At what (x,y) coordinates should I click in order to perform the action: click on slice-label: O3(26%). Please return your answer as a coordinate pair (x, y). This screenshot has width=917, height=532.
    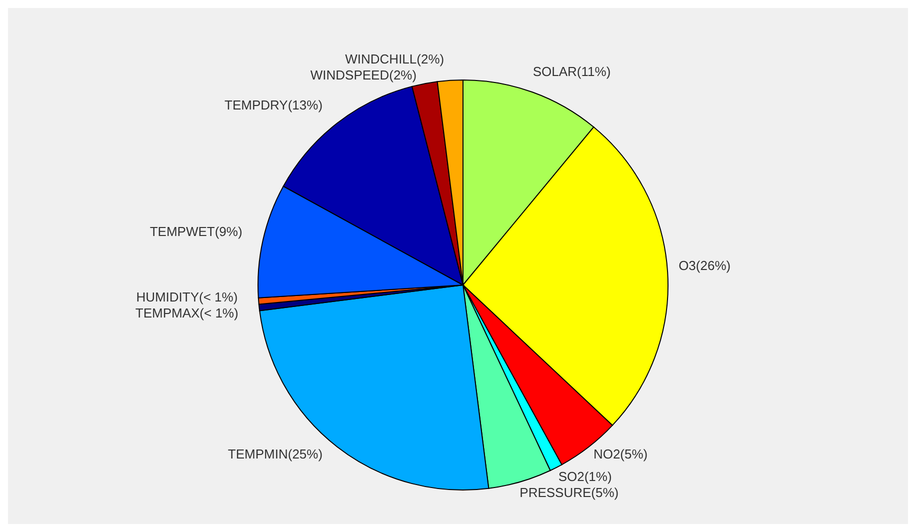
    Looking at the image, I should click on (704, 266).